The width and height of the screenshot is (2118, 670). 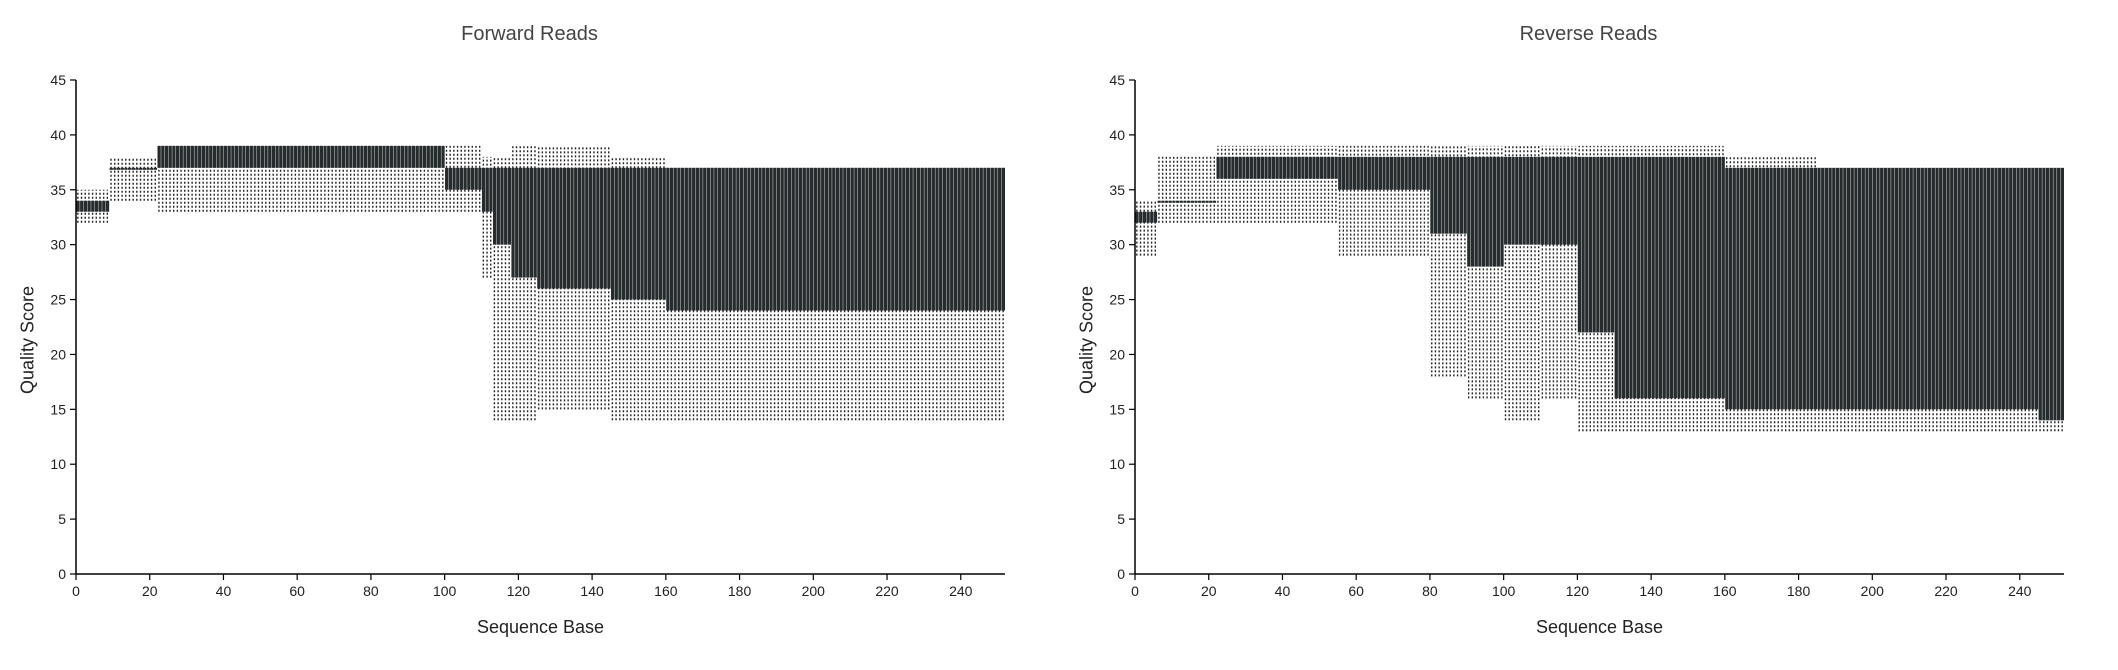 What do you see at coordinates (740, 591) in the screenshot?
I see `x-tick-label: 180` at bounding box center [740, 591].